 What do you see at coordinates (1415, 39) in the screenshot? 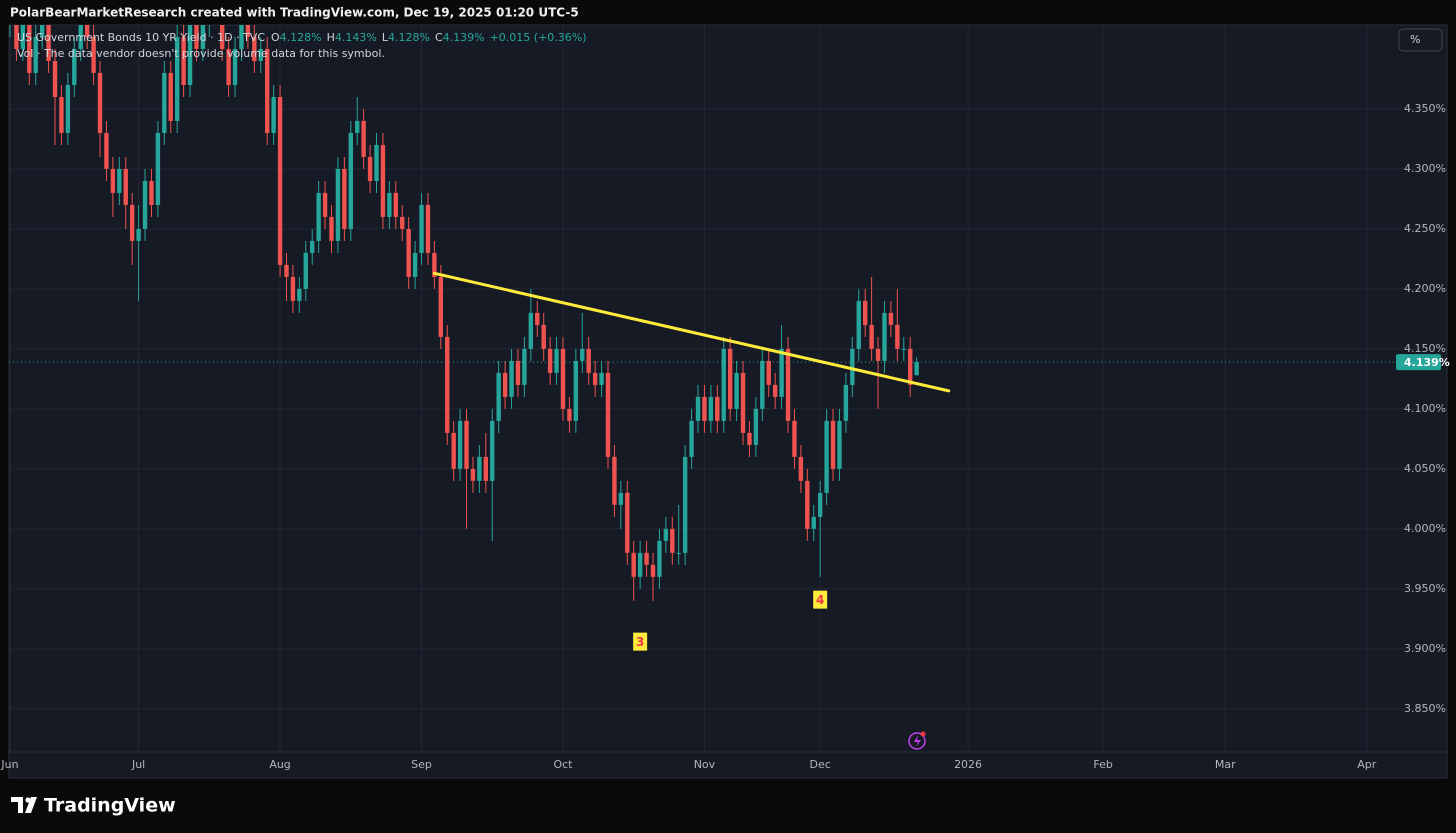
I see `scale-button-label: %` at bounding box center [1415, 39].